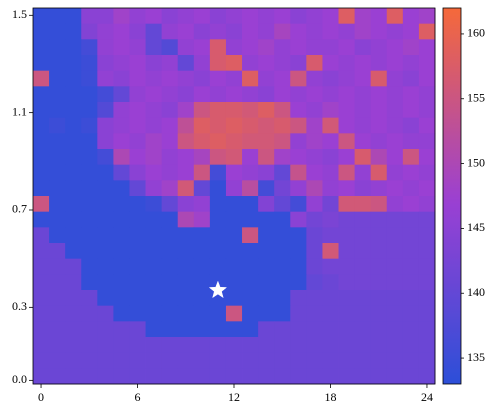 The width and height of the screenshot is (498, 413). Describe the element at coordinates (476, 357) in the screenshot. I see `colorbar-tick-label: 135` at that location.